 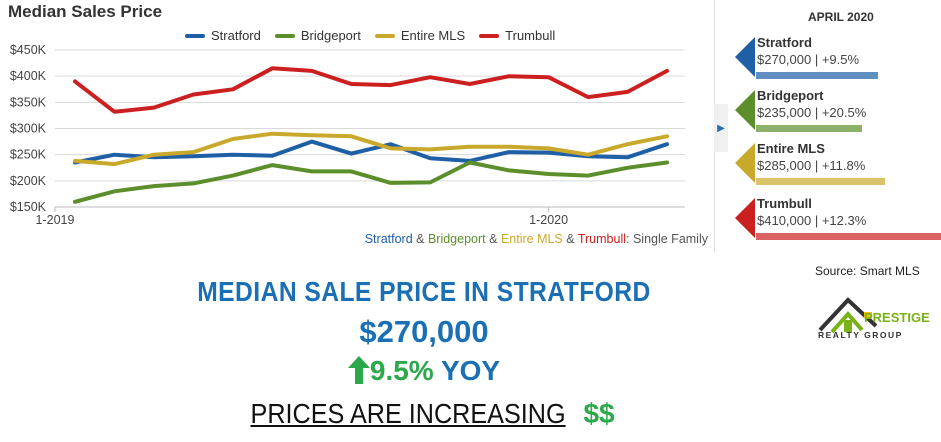 I want to click on legend-item-trumbull: Trumbull, so click(x=517, y=35).